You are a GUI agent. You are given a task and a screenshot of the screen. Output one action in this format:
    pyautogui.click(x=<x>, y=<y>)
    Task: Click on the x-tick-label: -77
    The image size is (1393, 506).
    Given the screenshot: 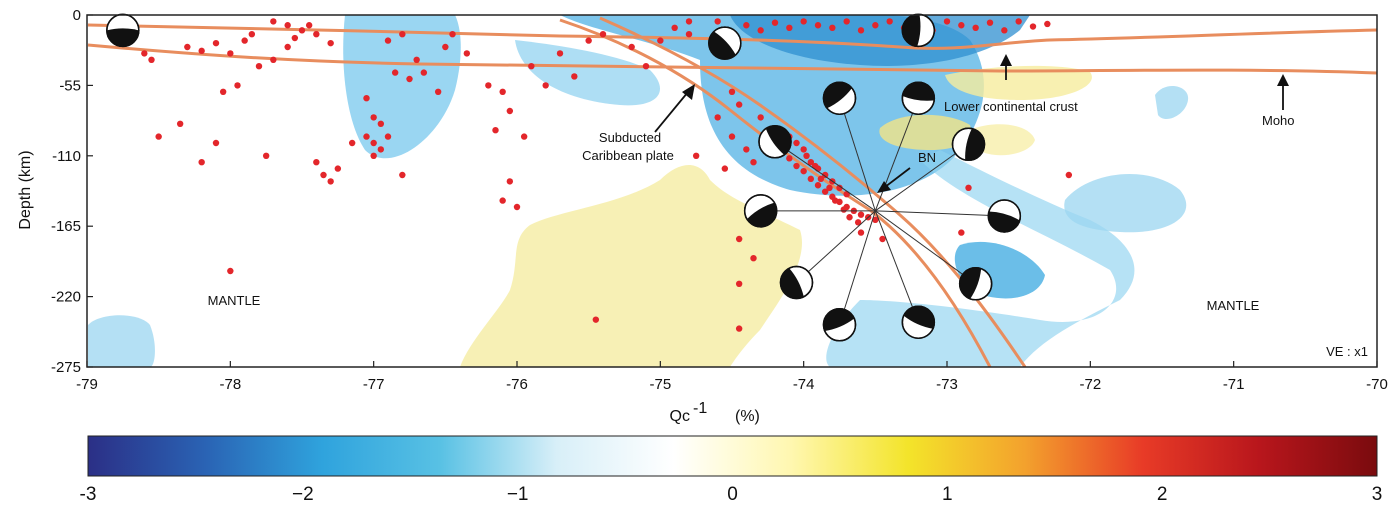 What is the action you would take?
    pyautogui.click(x=374, y=384)
    